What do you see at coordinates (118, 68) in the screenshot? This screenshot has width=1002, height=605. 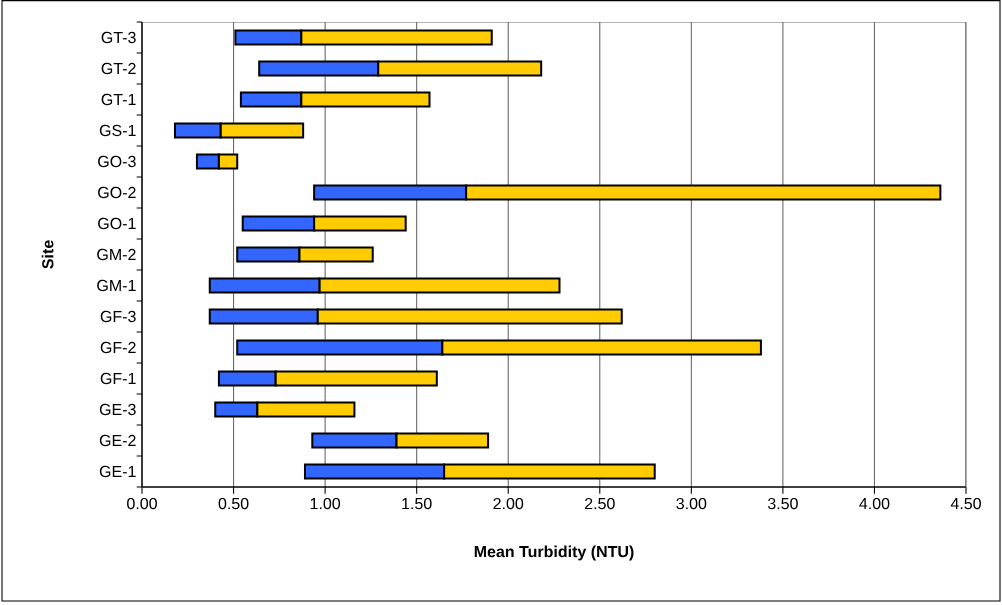 I see `y-tick-label: GT-2` at bounding box center [118, 68].